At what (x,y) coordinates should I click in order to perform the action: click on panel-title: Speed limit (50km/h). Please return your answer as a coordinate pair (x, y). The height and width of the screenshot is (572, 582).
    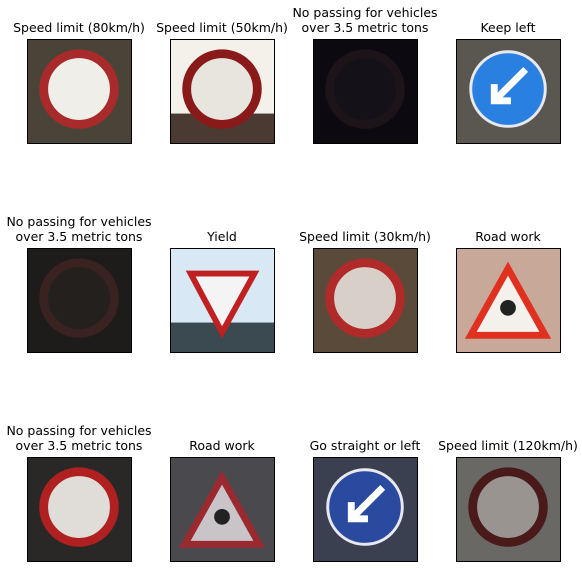
    Looking at the image, I should click on (222, 27).